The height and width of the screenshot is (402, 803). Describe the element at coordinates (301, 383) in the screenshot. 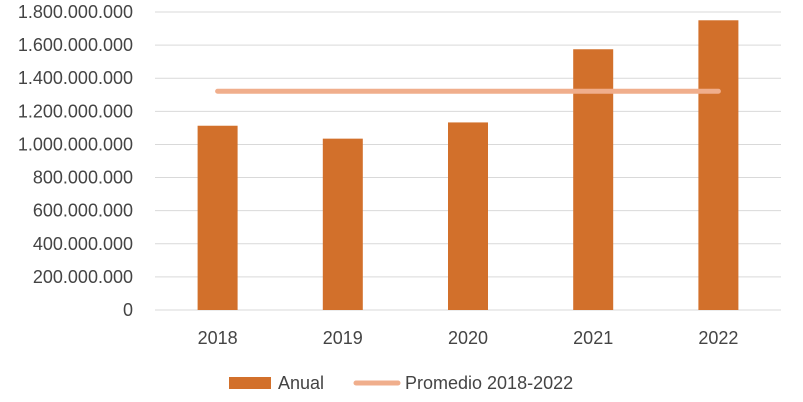

I see `legend-label-anual: Anual` at that location.